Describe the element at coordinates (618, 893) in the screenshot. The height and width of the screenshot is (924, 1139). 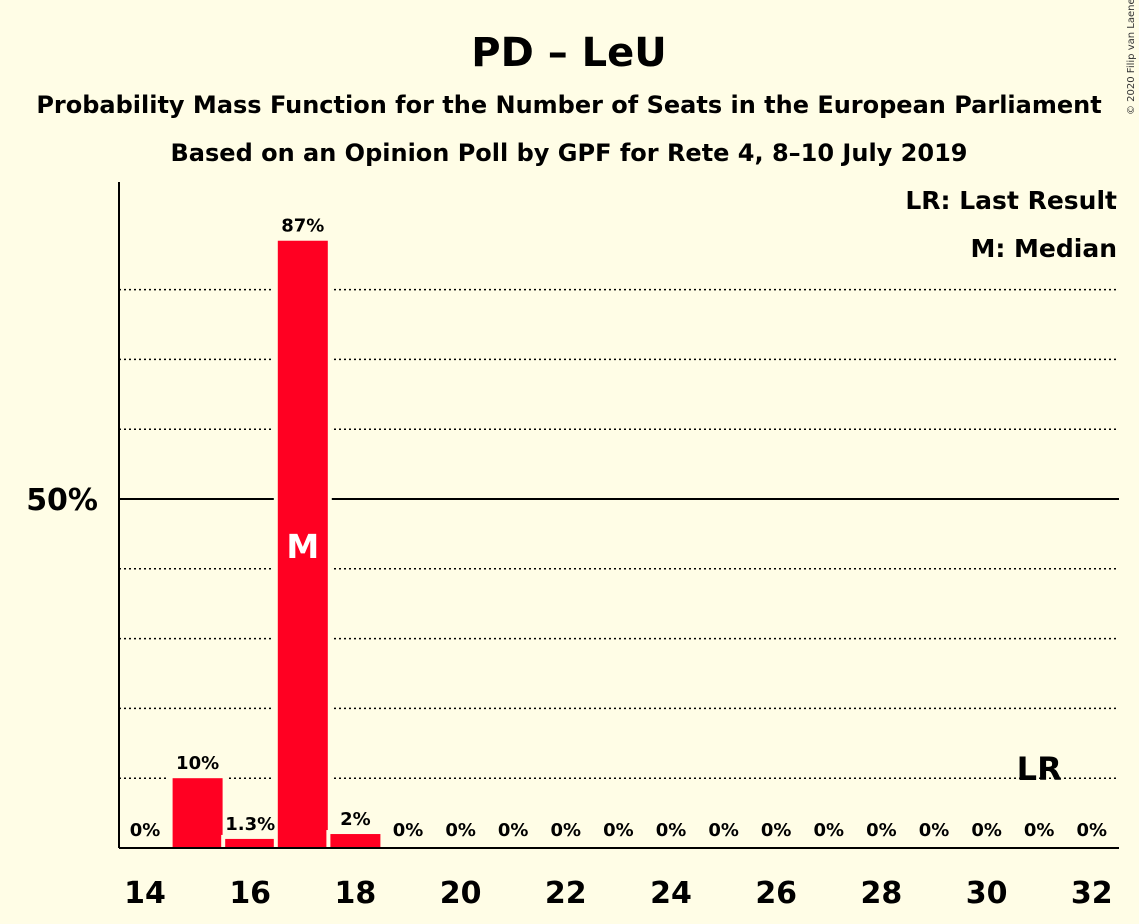
I see `x-tick-labels: 14 16 18 20 22 24 26 28 30 32` at that location.